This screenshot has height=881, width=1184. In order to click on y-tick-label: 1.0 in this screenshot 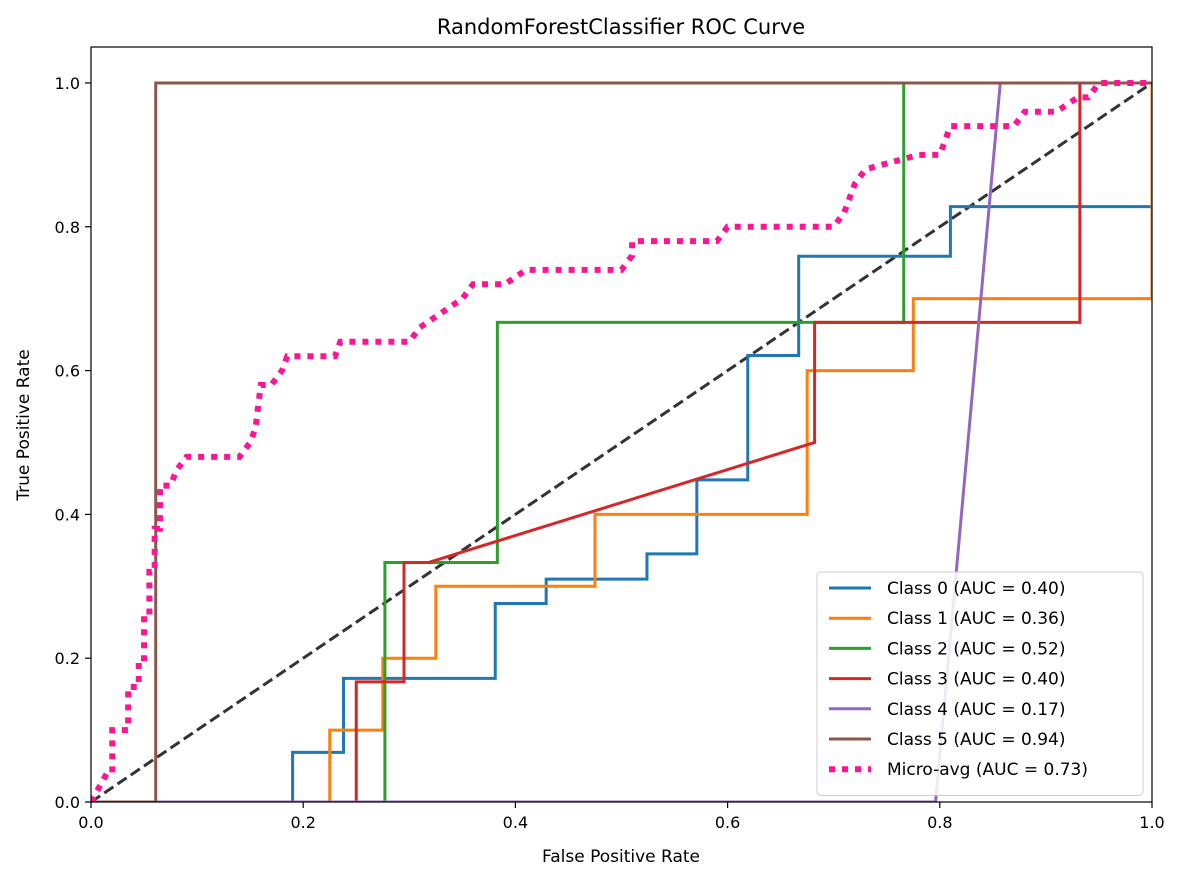, I will do `click(67, 83)`.